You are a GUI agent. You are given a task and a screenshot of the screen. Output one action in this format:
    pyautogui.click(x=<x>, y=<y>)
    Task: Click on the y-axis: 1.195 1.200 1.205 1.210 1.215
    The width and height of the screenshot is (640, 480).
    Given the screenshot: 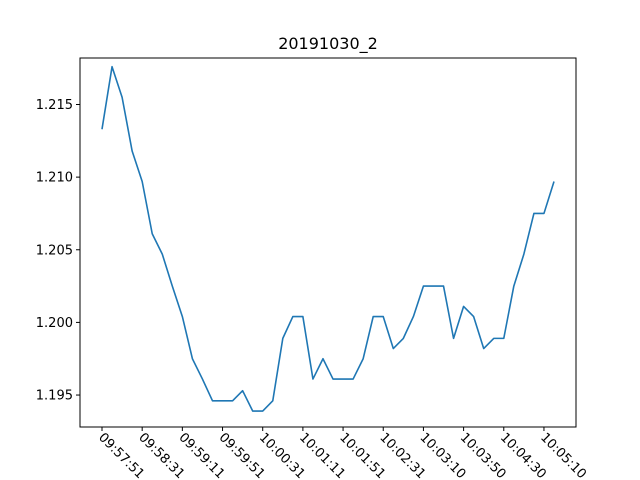 What is the action you would take?
    pyautogui.click(x=58, y=251)
    